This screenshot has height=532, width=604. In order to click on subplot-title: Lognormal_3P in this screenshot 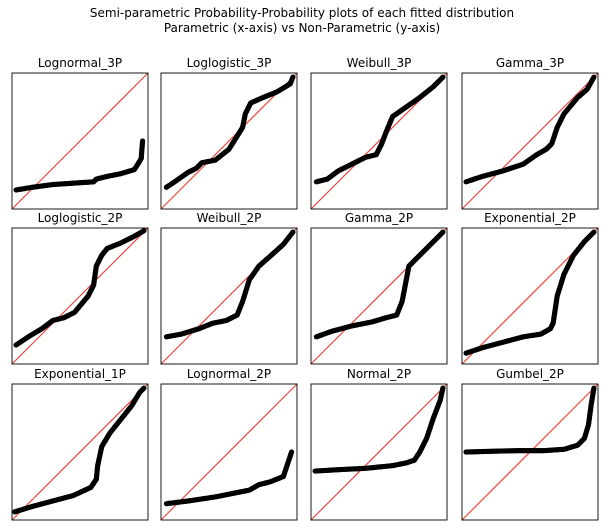, I will do `click(80, 63)`.